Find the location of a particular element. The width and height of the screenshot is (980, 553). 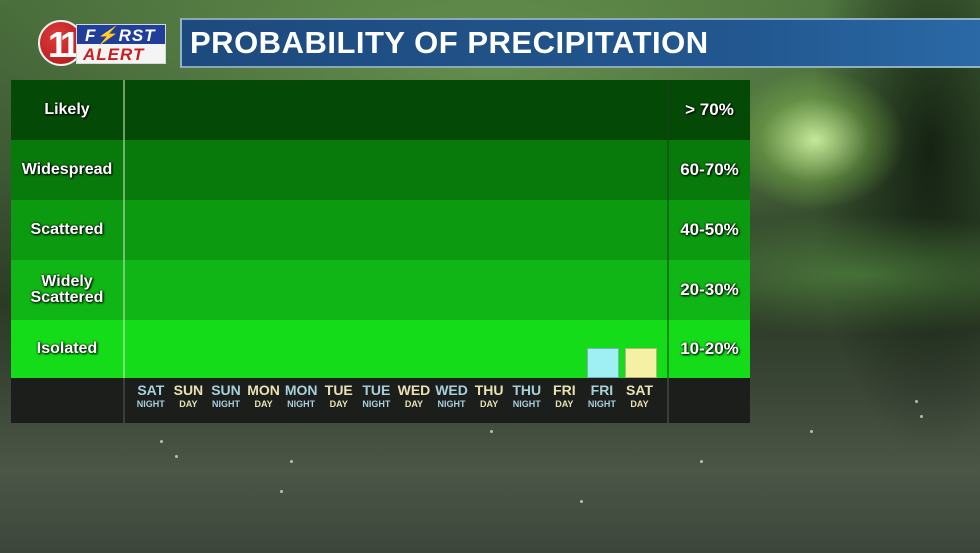

x-tick: TUE NIGHT is located at coordinates (376, 396).